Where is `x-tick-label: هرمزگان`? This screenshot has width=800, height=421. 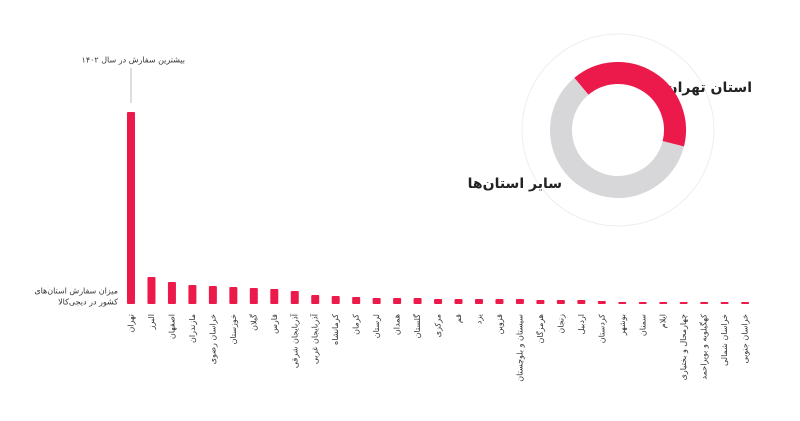
x-tick-label: هرمزگان is located at coordinates (540, 328).